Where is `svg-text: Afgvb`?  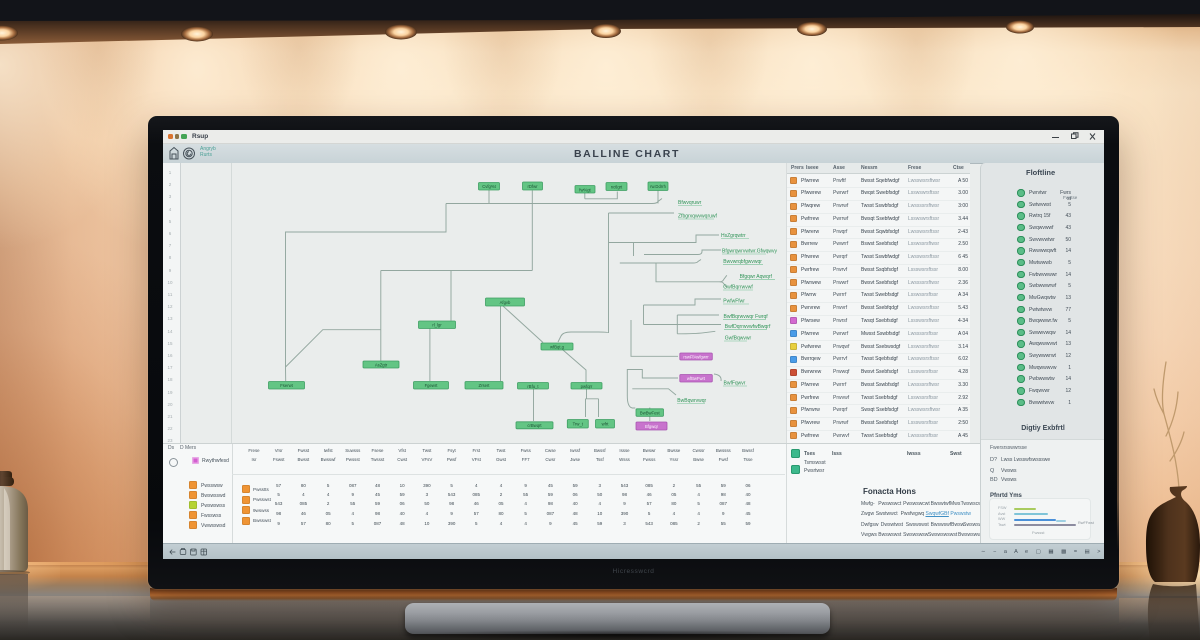 svg-text: Afgvb is located at coordinates (505, 302).